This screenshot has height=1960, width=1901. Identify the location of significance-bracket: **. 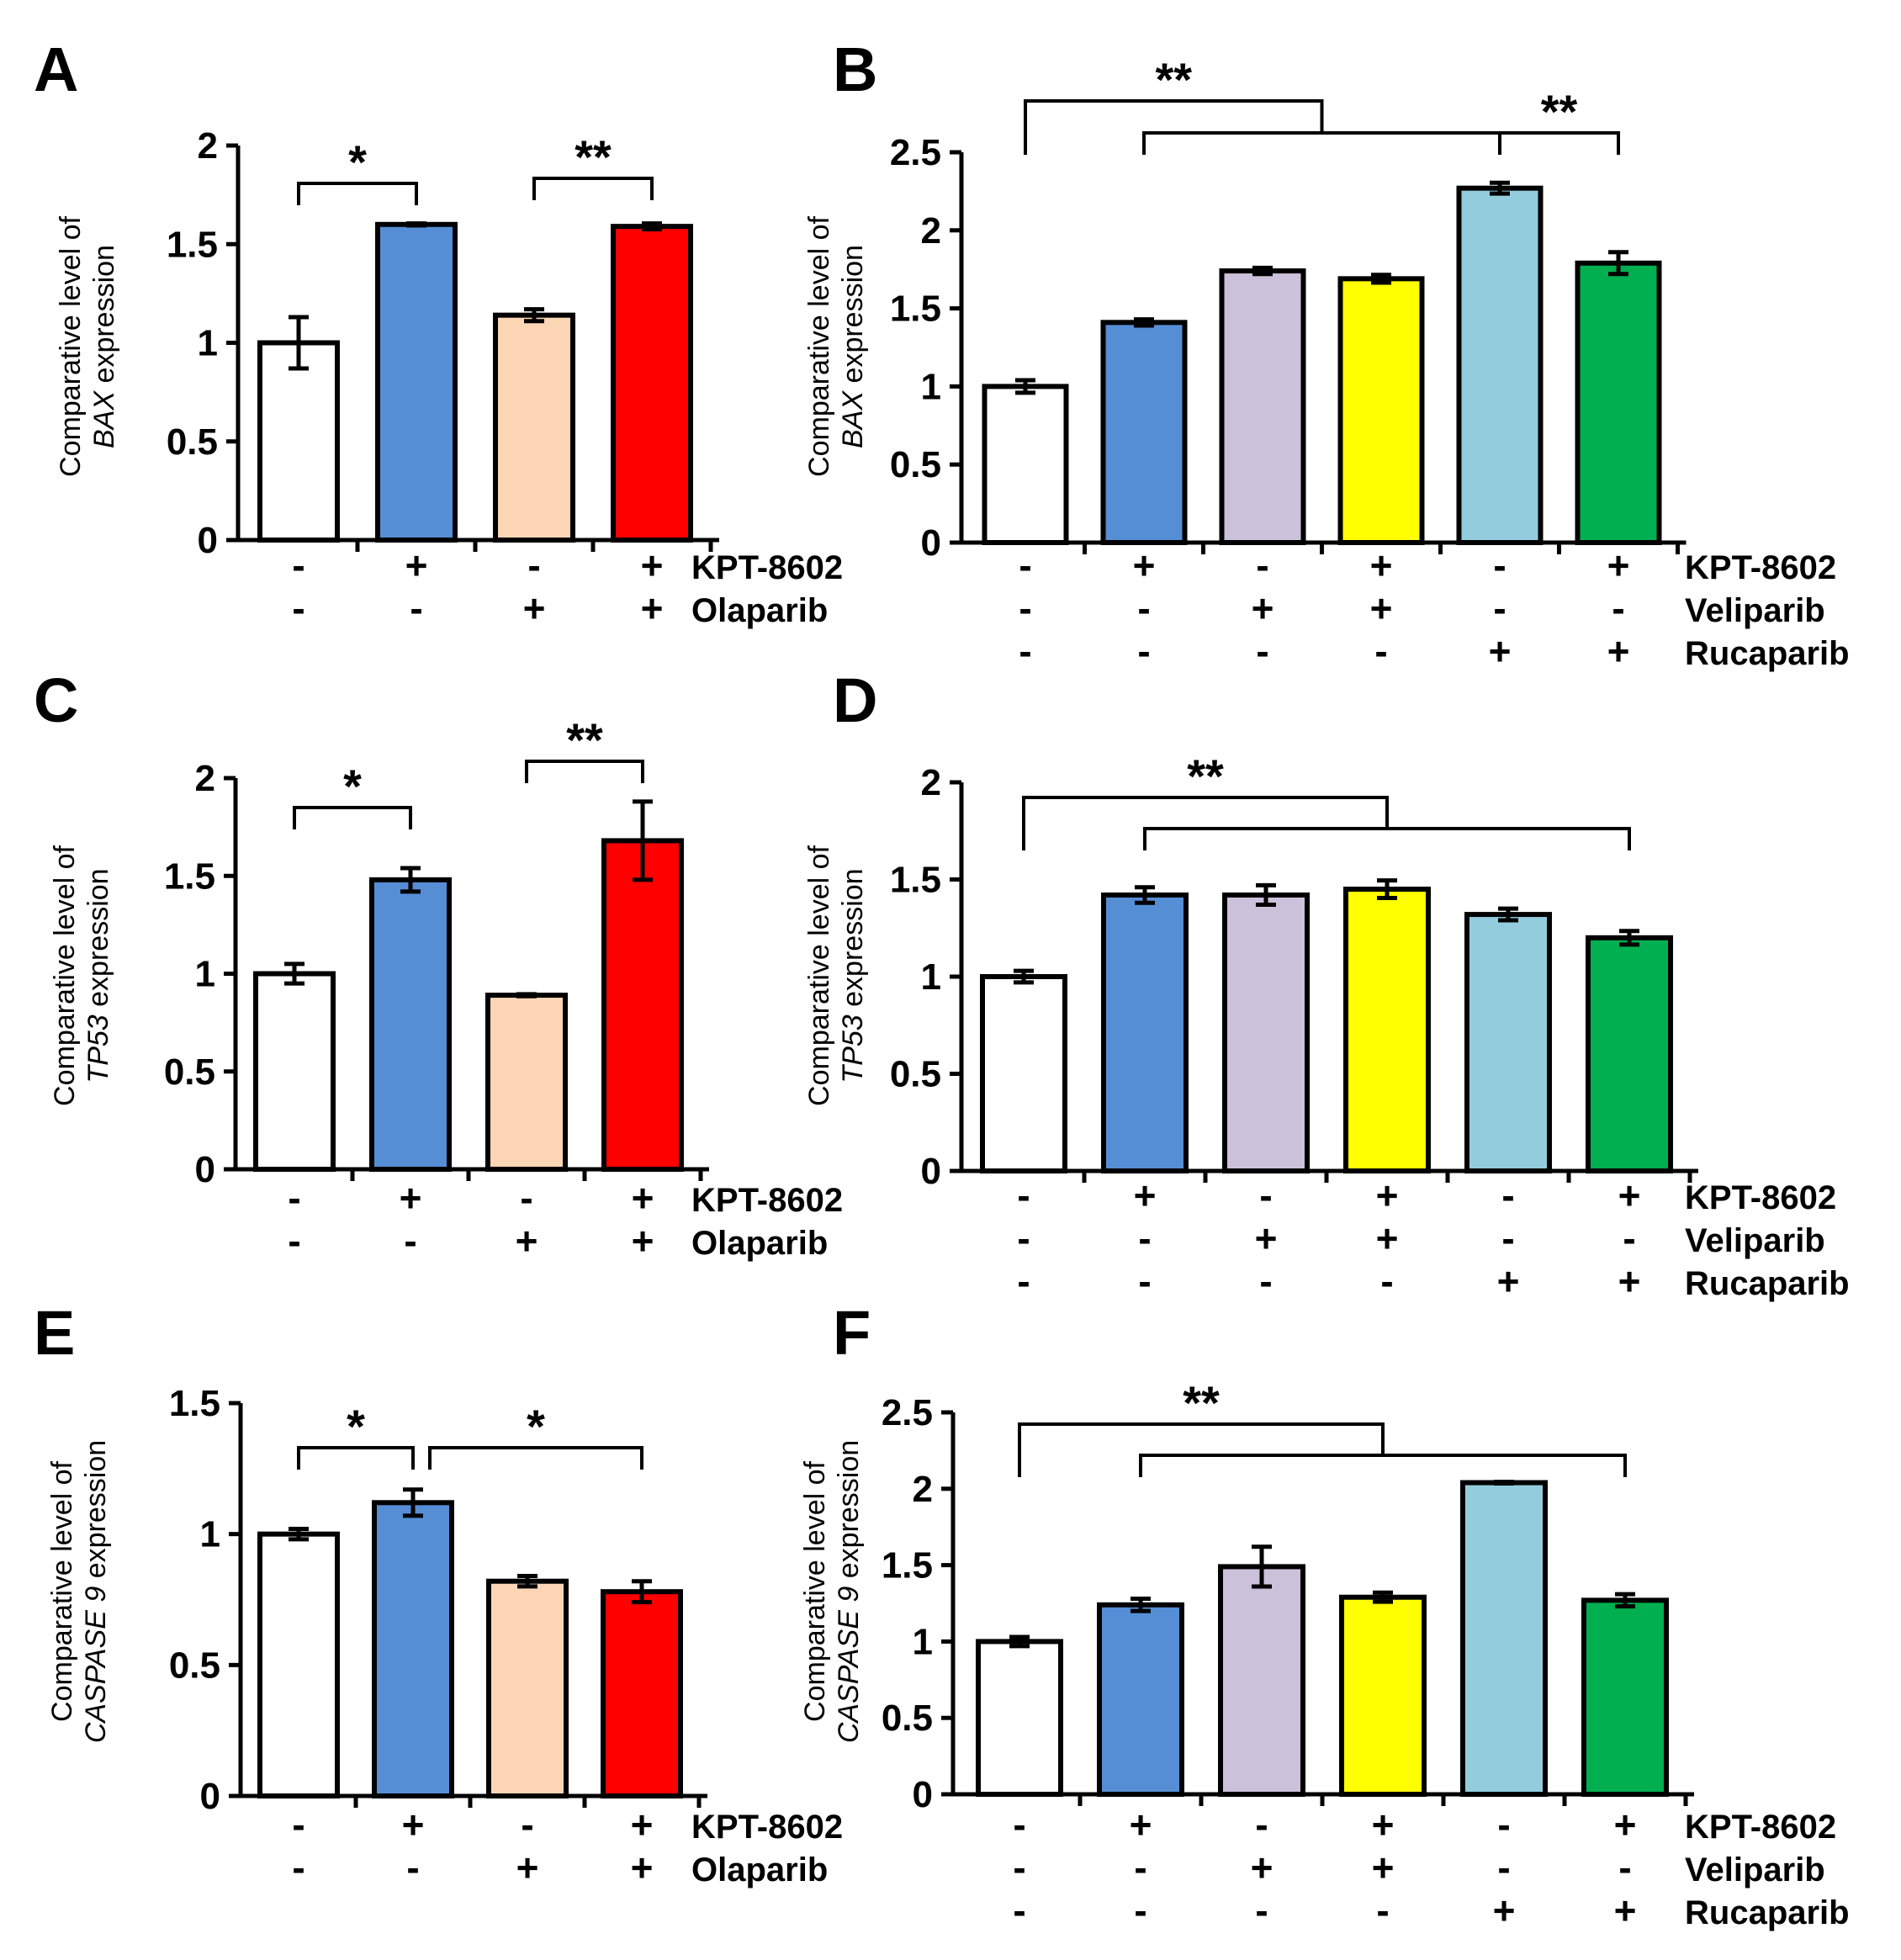
(1559, 120).